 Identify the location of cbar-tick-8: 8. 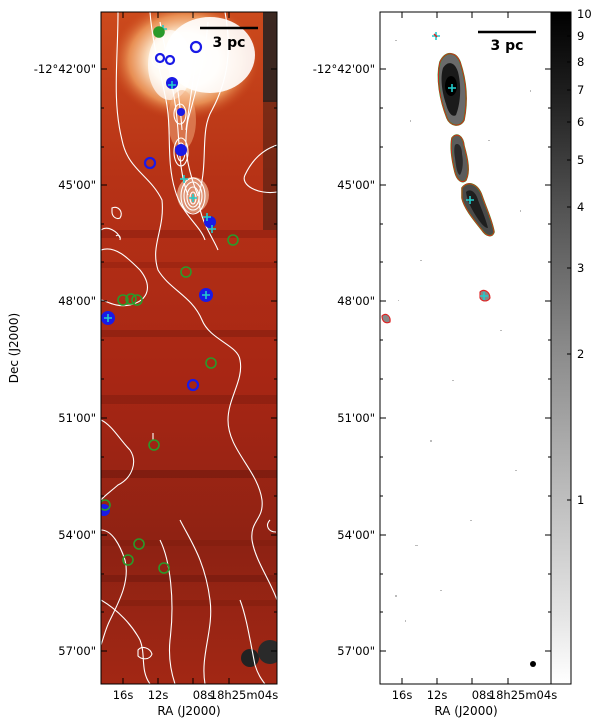
(580, 62).